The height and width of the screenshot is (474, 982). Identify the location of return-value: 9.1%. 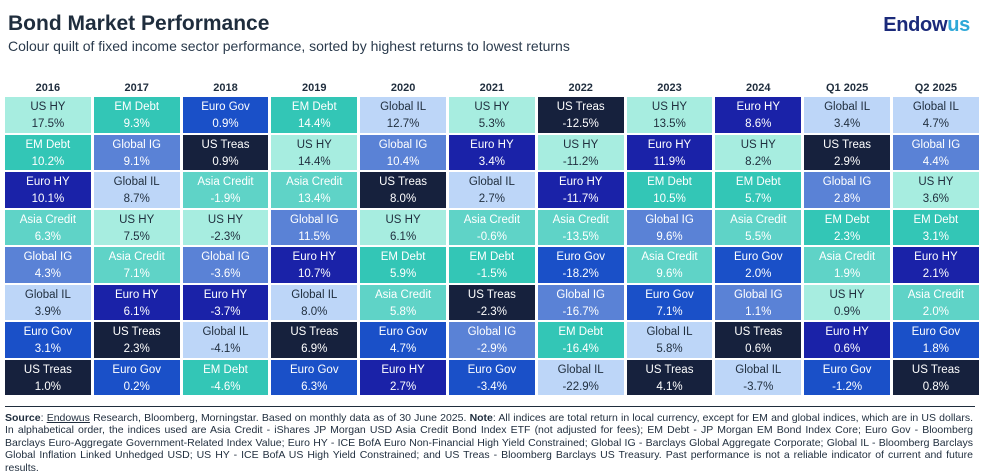
(136, 161).